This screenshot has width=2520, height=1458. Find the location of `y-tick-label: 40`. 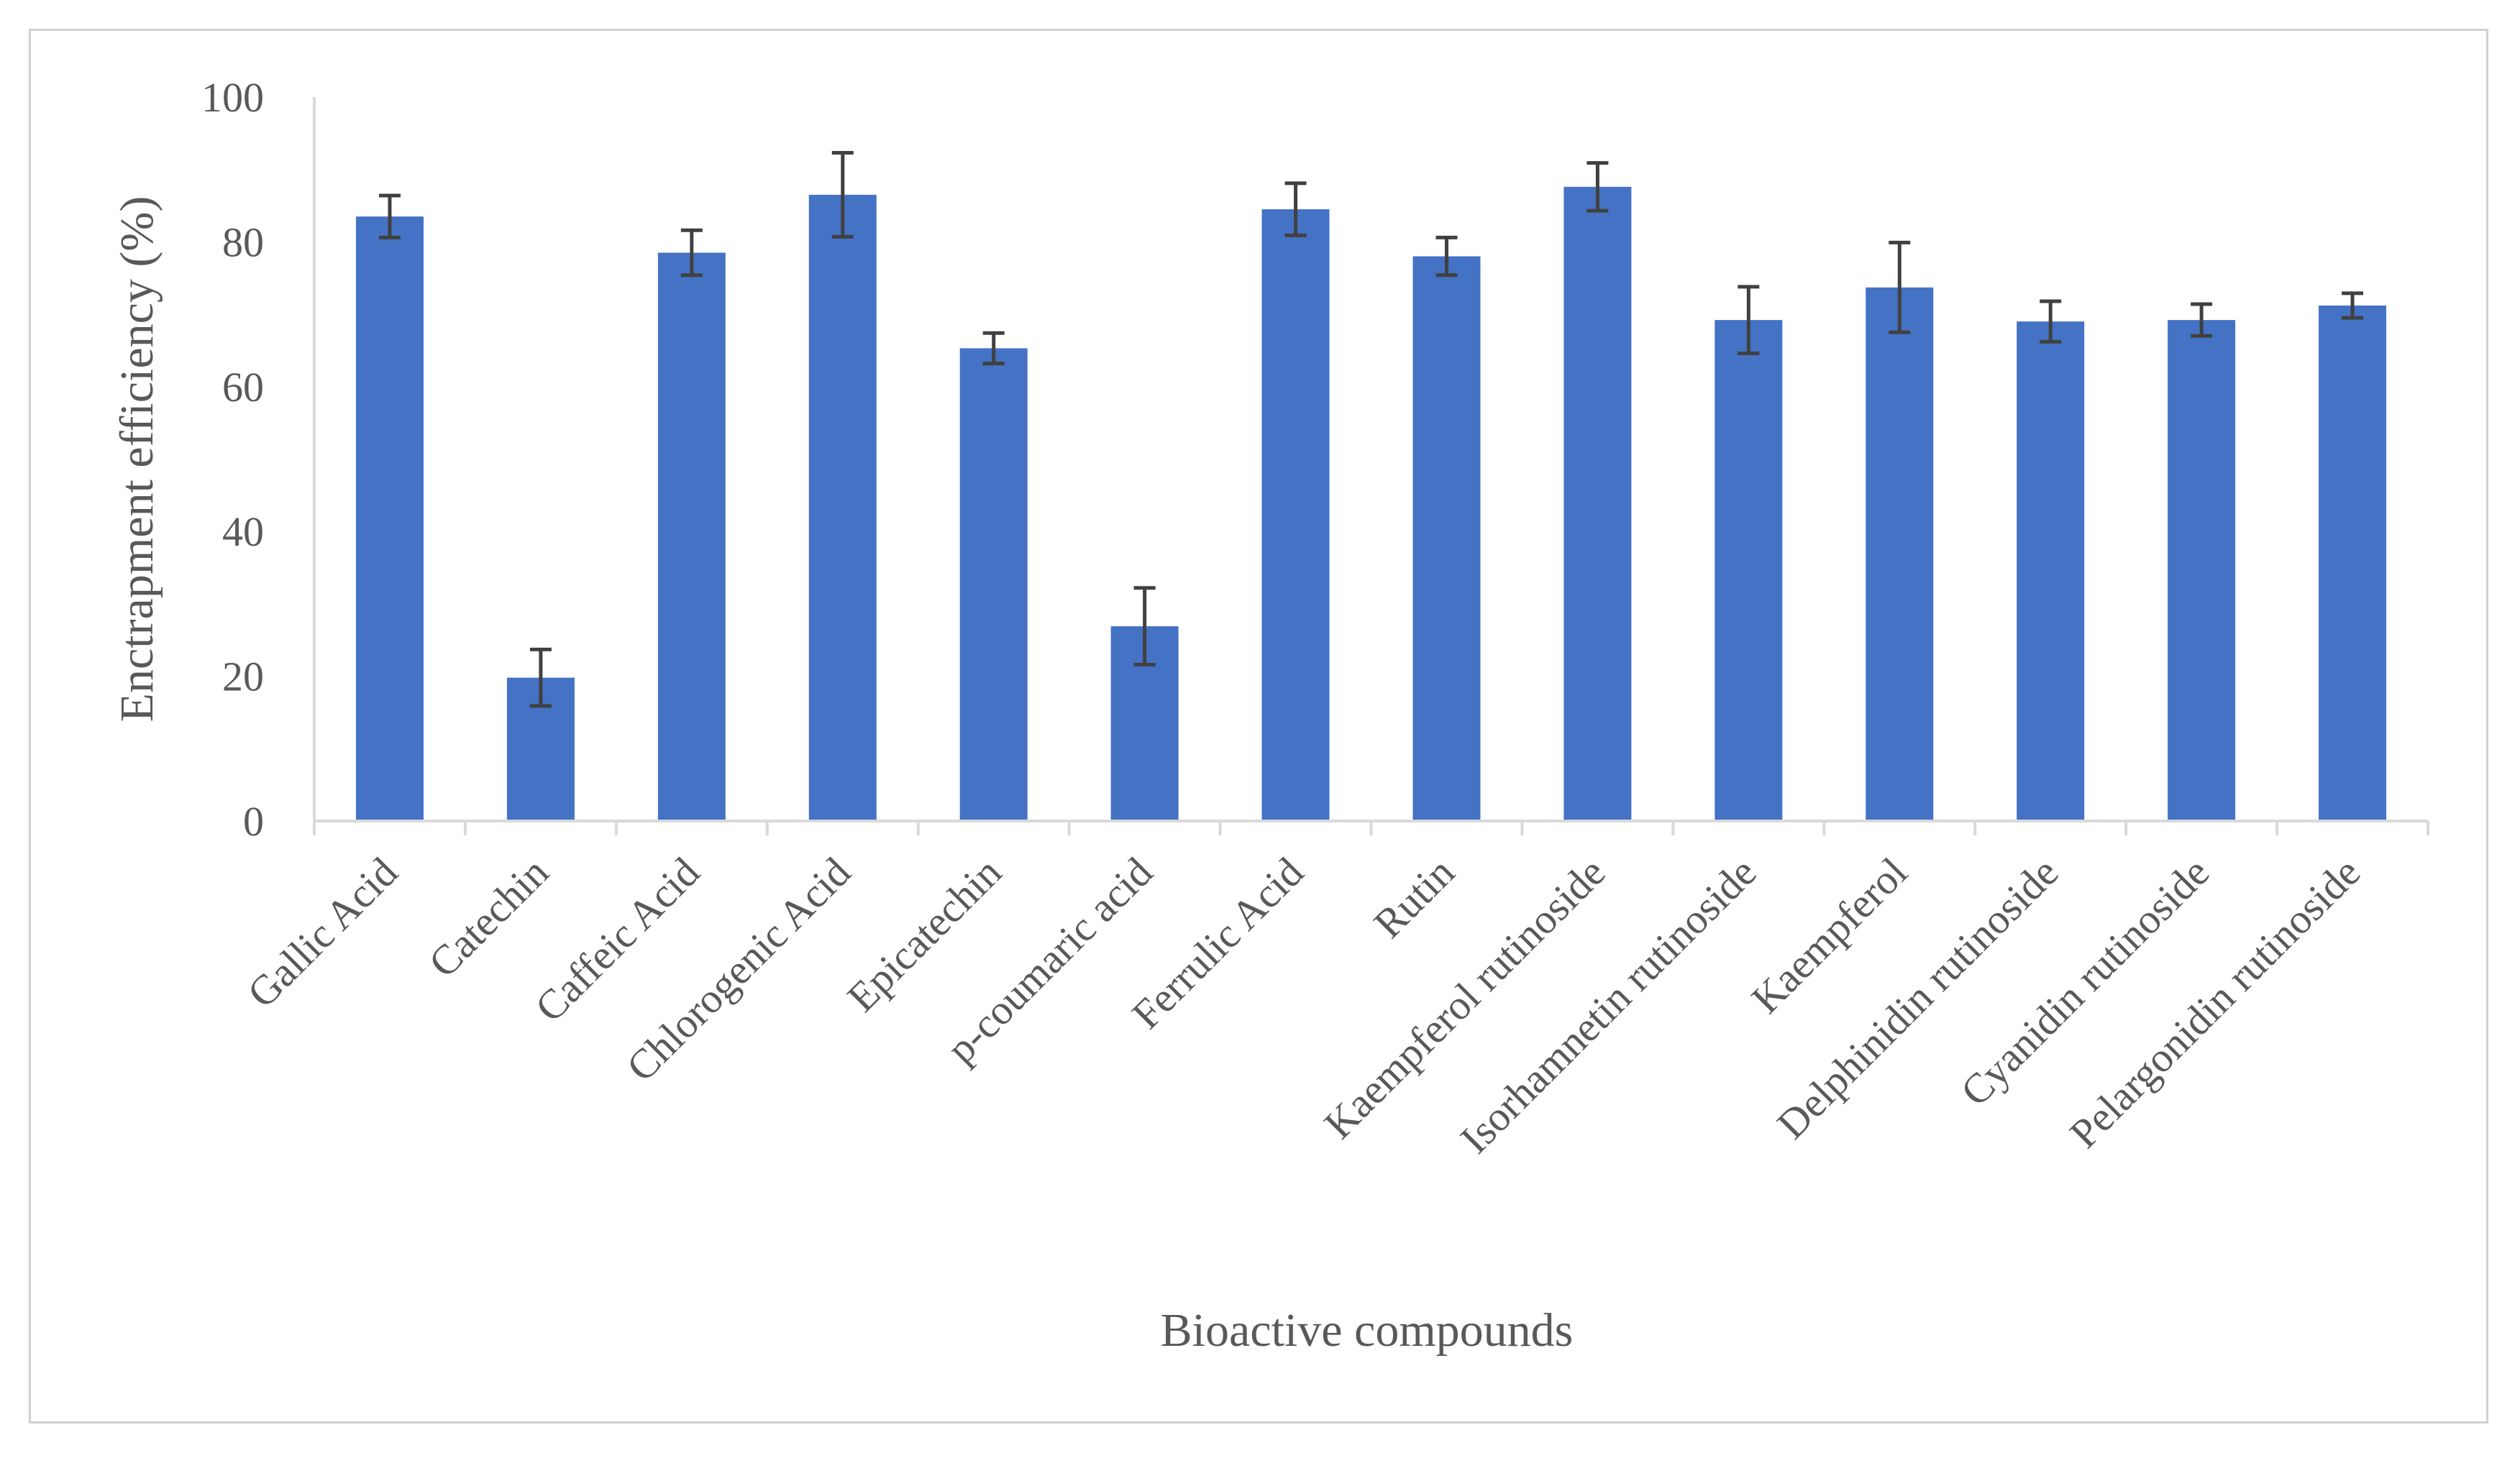

y-tick-label: 40 is located at coordinates (243, 531).